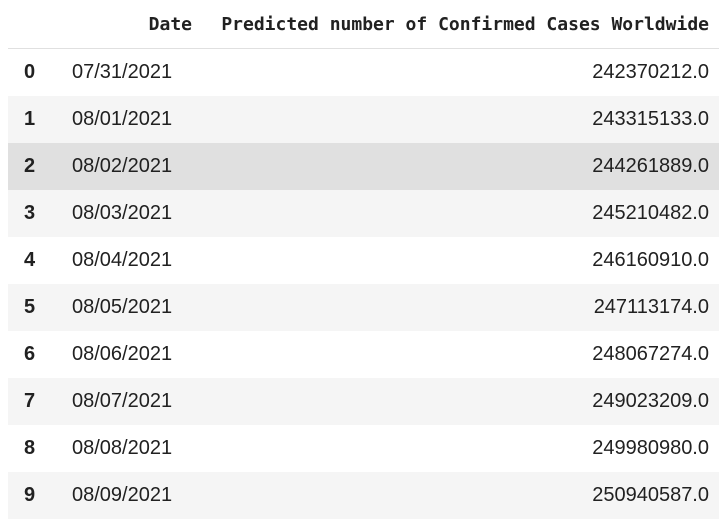 Image resolution: width=719 pixels, height=519 pixels. What do you see at coordinates (363, 495) in the screenshot?
I see `table-row: 9 08/09/2021 250940587.0` at bounding box center [363, 495].